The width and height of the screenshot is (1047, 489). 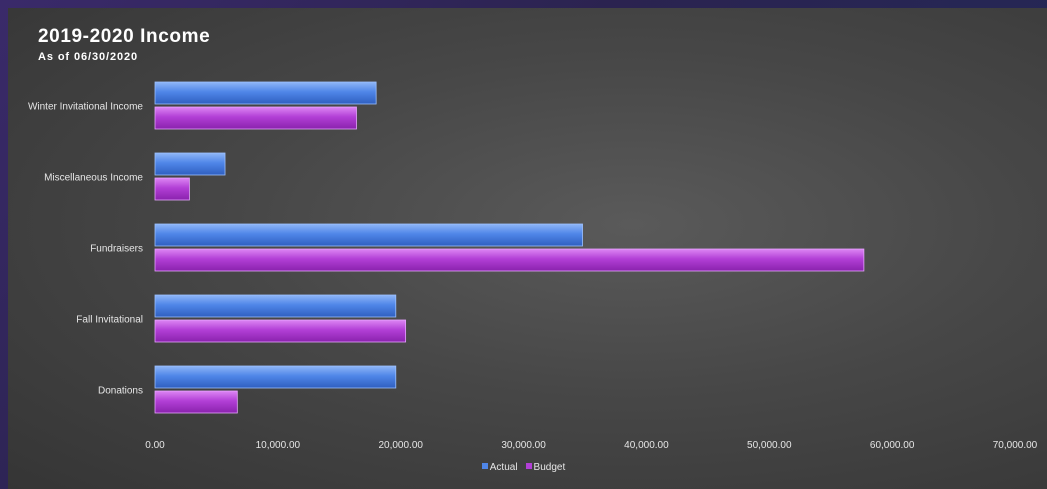 I want to click on legend-item-budget: Budget, so click(x=545, y=467).